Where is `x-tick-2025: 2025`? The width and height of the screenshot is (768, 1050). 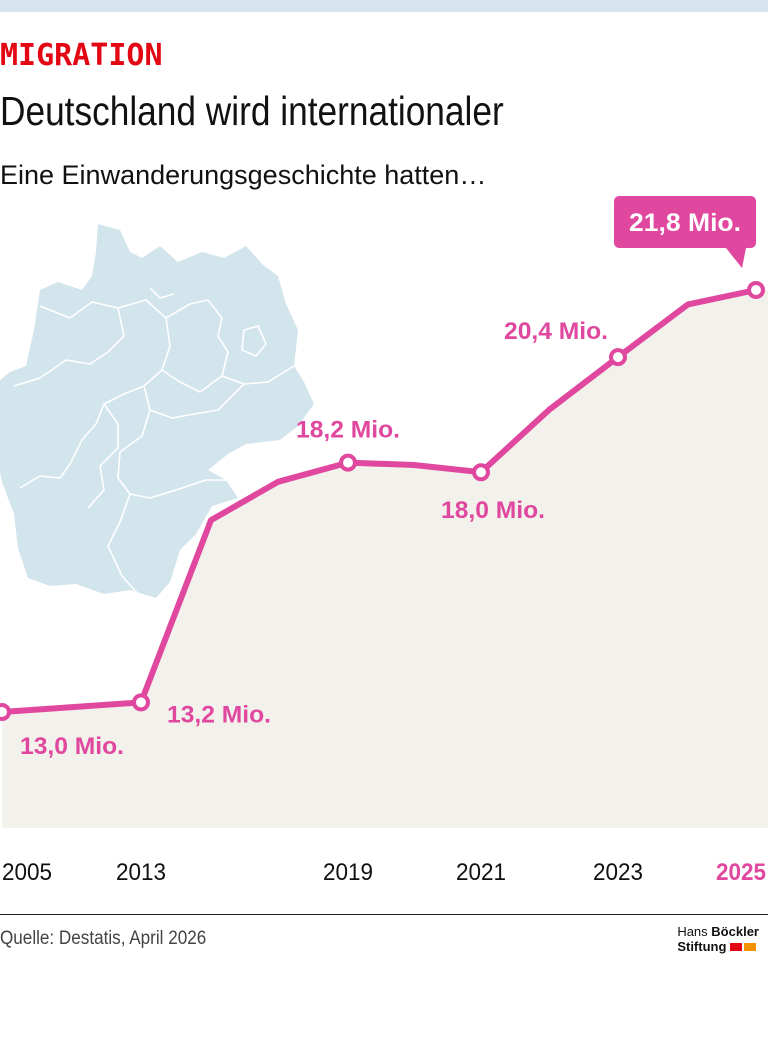
x-tick-2025: 2025 is located at coordinates (741, 872).